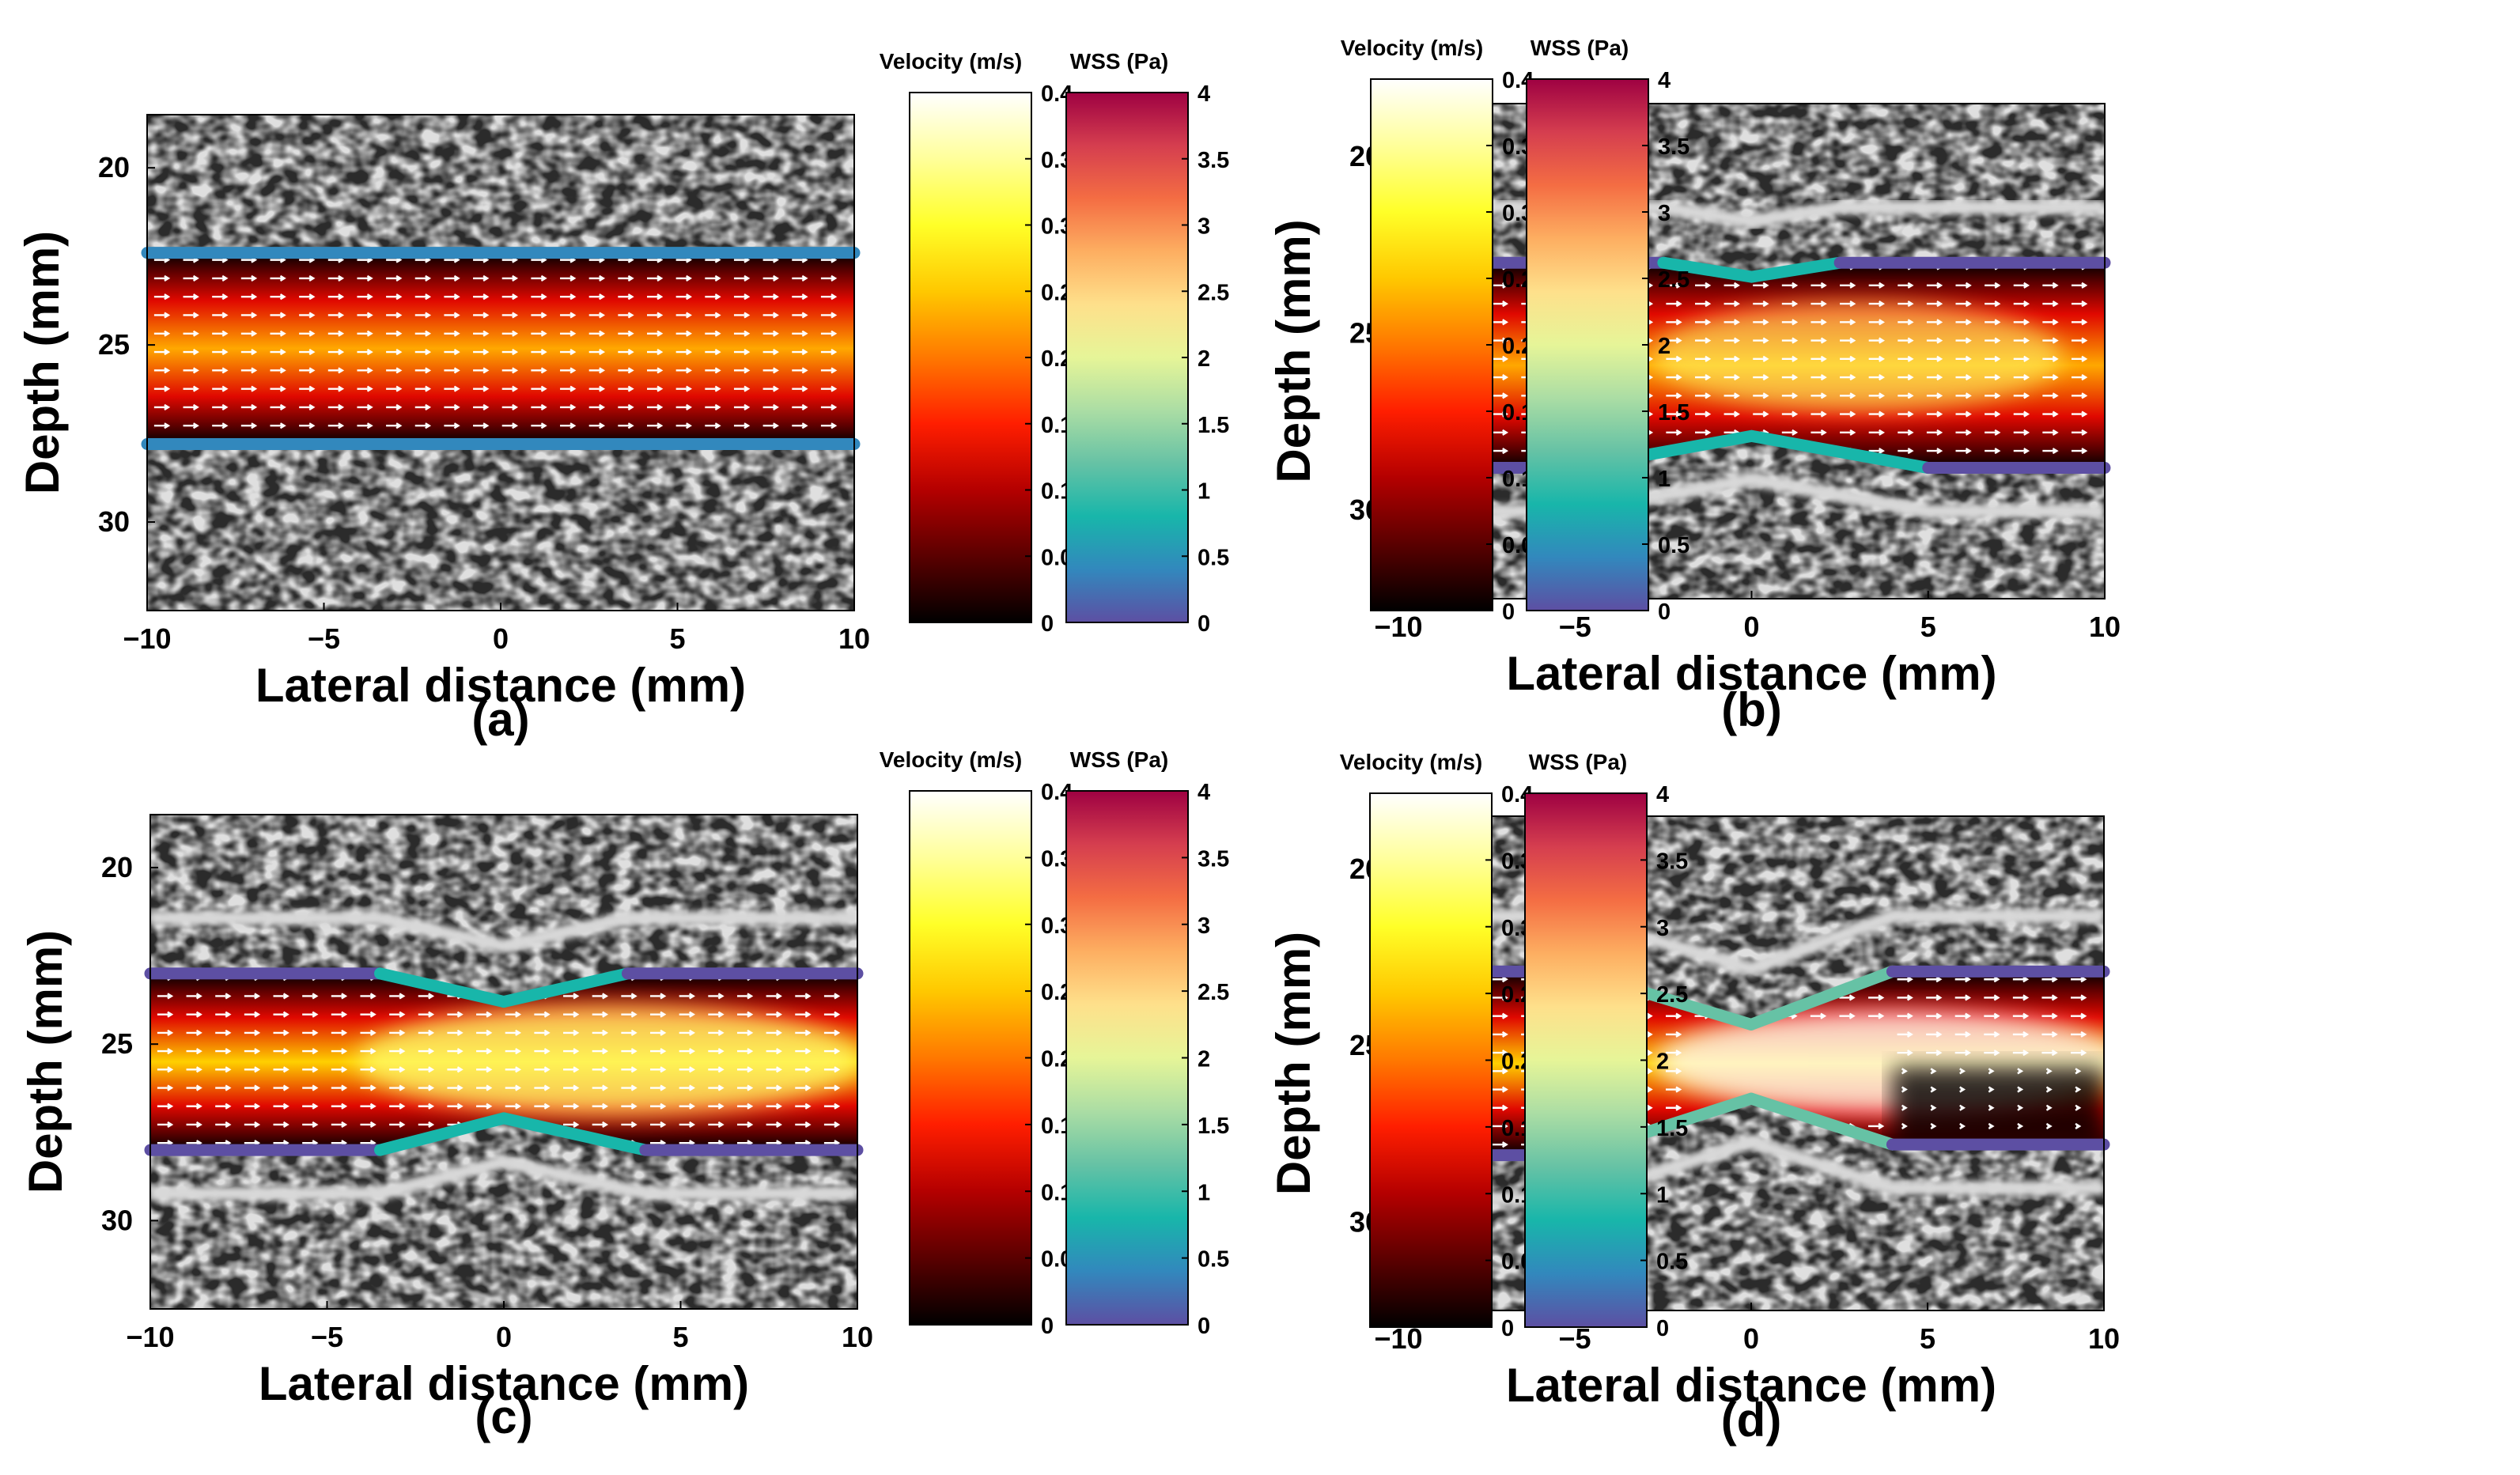 The height and width of the screenshot is (1475, 2520). Describe the element at coordinates (1672, 1128) in the screenshot. I see `colorbar-tick-label: 1.5` at that location.